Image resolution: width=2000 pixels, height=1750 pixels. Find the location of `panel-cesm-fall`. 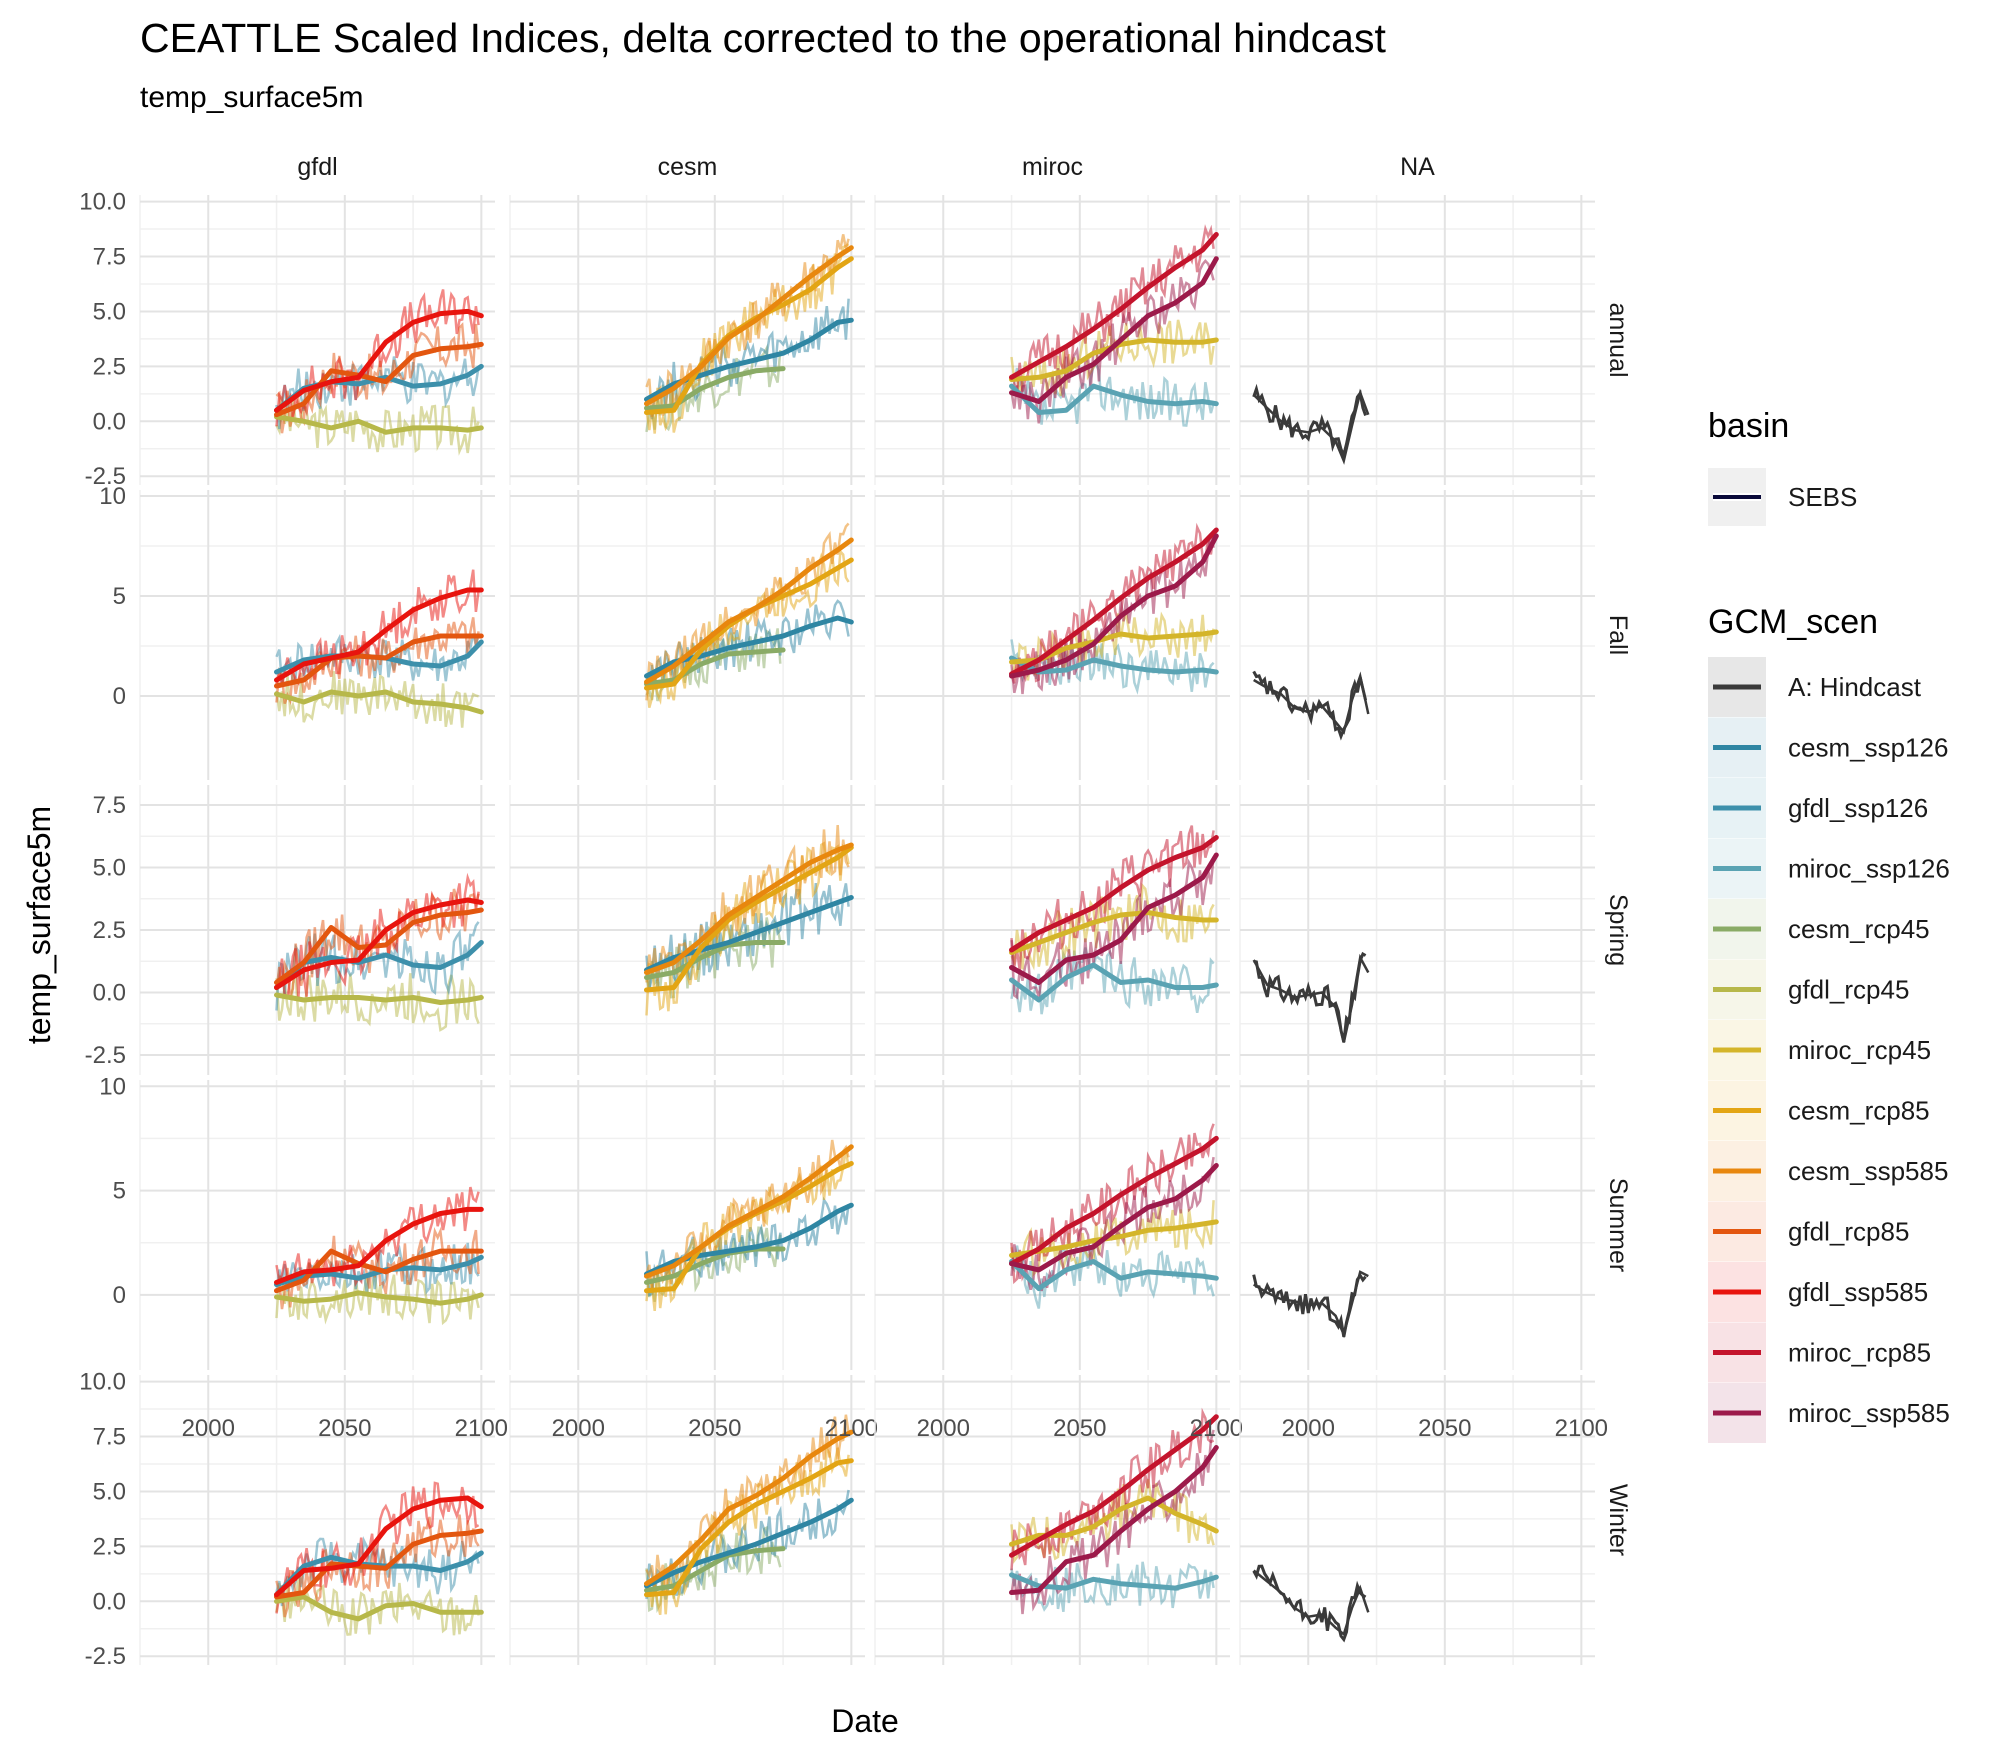

panel-cesm-fall is located at coordinates (687, 635).